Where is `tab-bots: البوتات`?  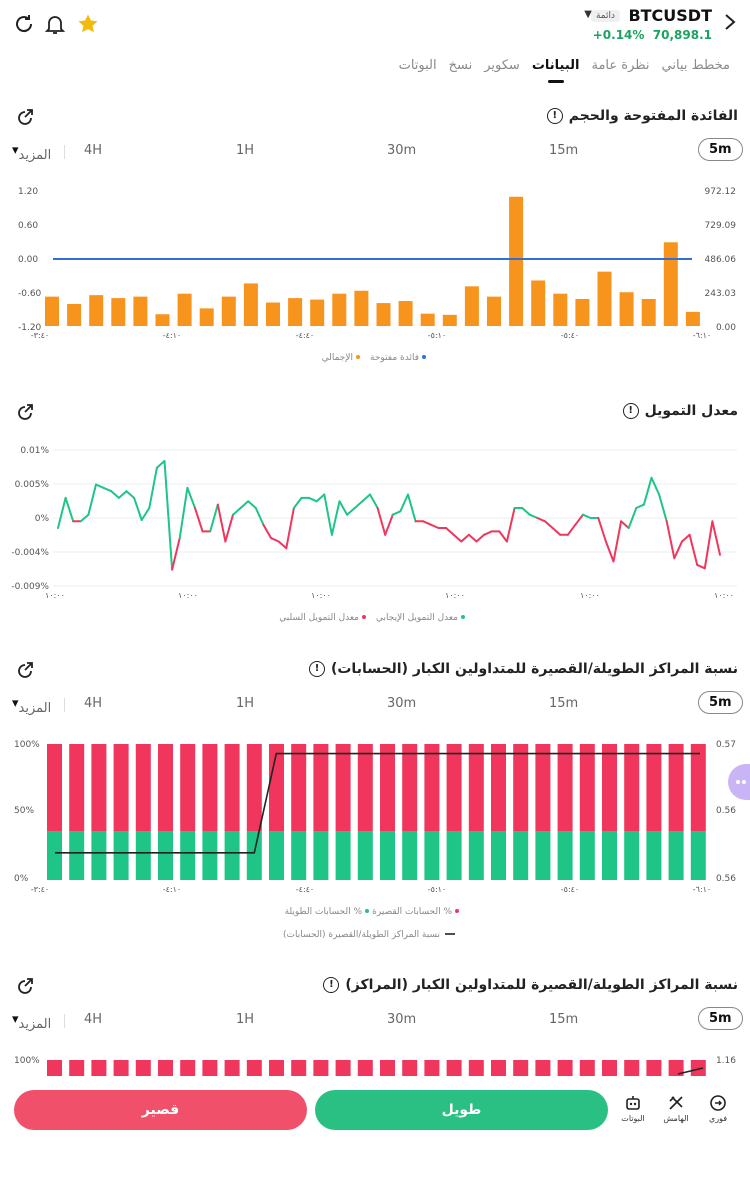 tab-bots: البوتات is located at coordinates (417, 65).